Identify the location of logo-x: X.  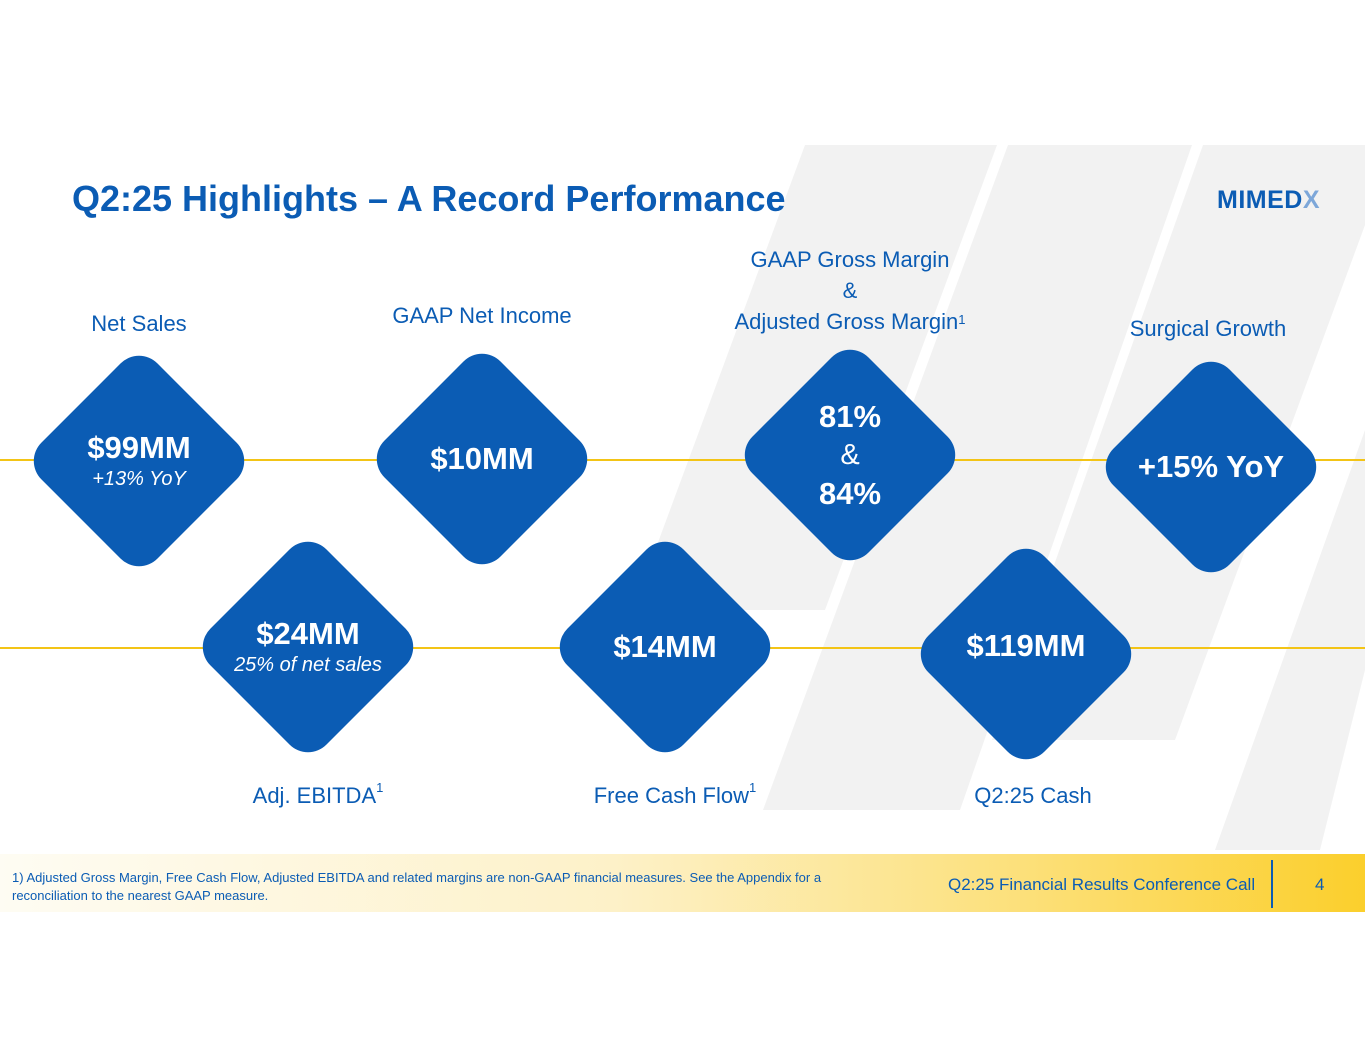
(1311, 200).